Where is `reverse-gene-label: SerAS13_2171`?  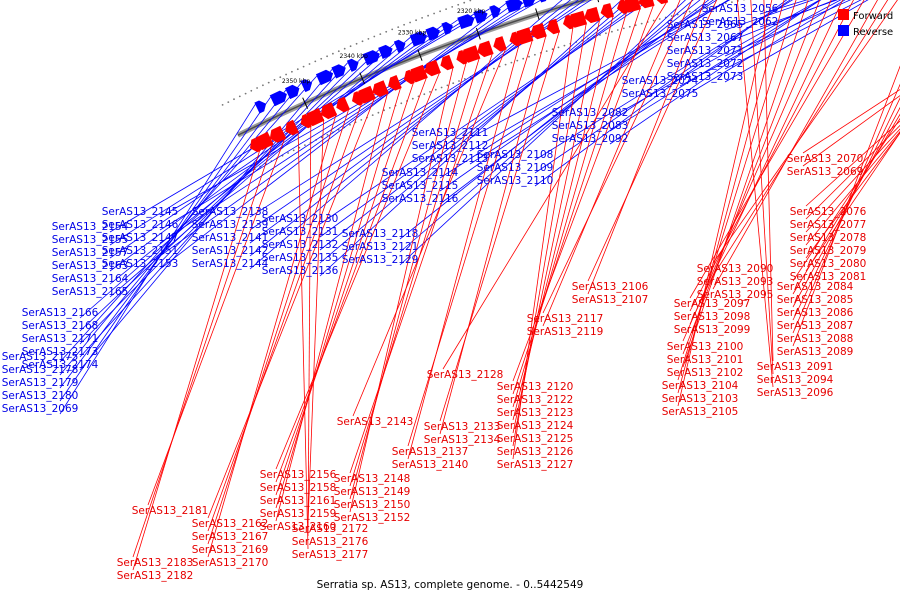 reverse-gene-label: SerAS13_2171 is located at coordinates (60, 339).